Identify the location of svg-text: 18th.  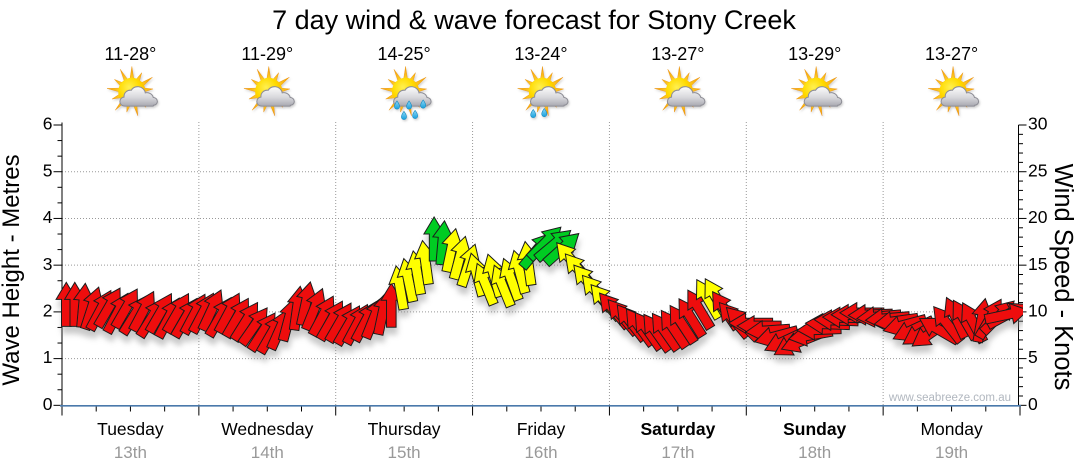
(814, 452).